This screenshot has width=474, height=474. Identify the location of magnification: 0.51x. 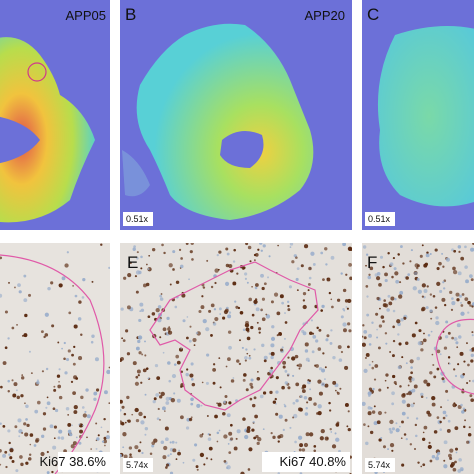
(379, 219).